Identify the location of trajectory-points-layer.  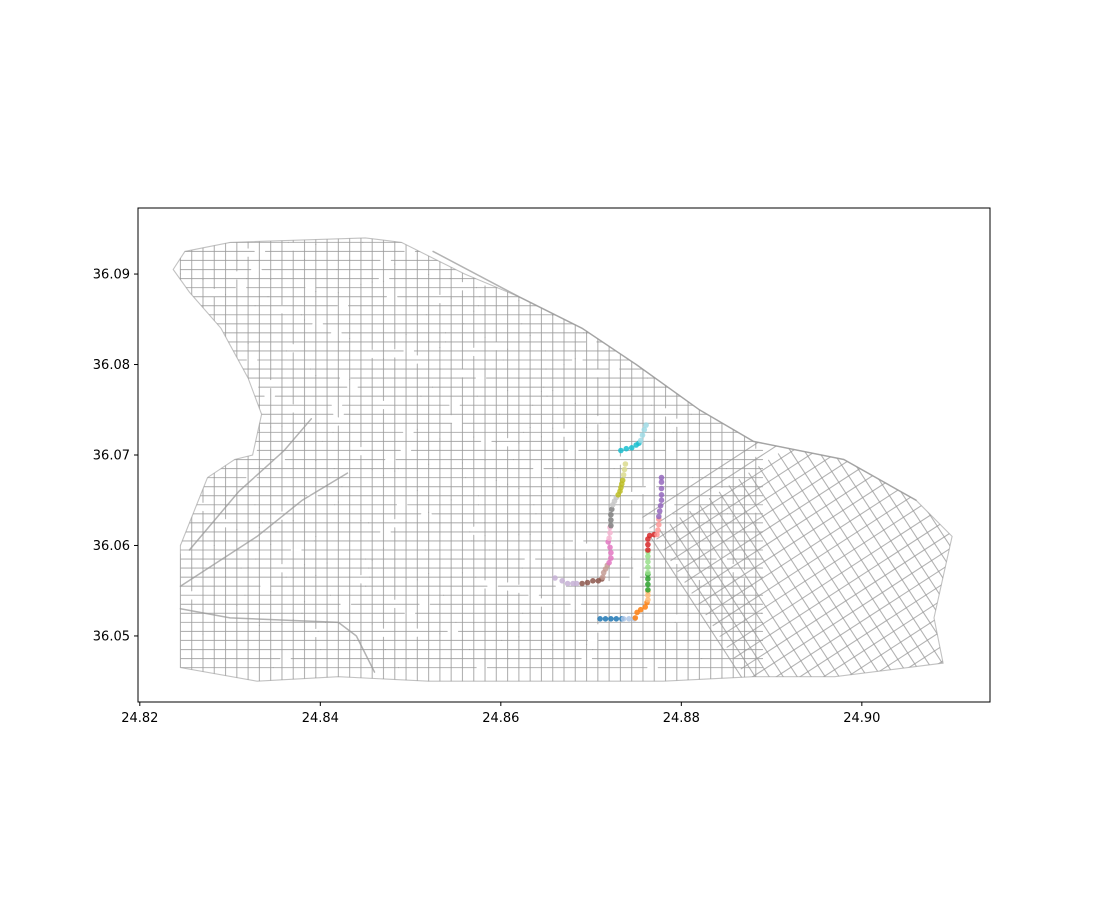
(608, 522).